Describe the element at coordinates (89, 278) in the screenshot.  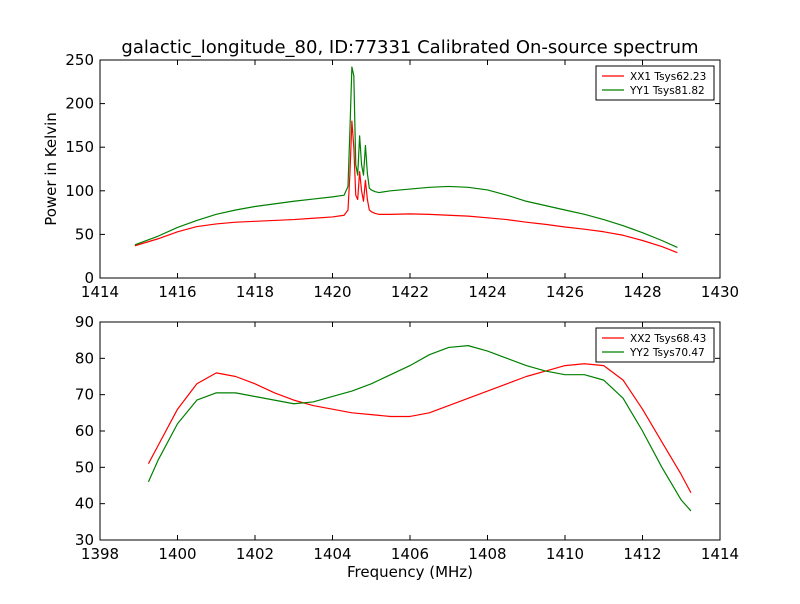
I see `y-tick-label: 0` at that location.